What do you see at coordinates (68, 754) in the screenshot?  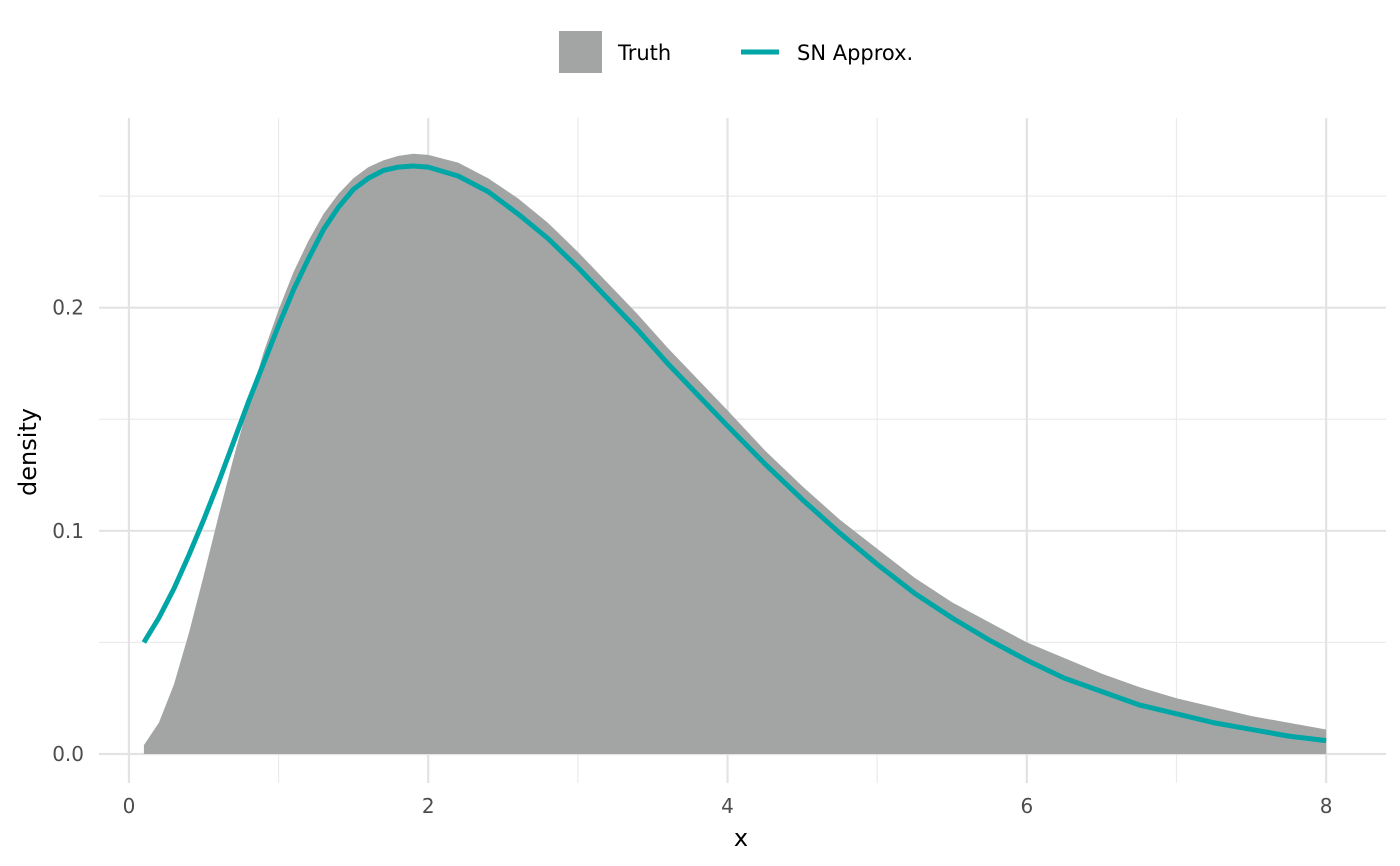 I see `y-tick-label: 0.0` at bounding box center [68, 754].